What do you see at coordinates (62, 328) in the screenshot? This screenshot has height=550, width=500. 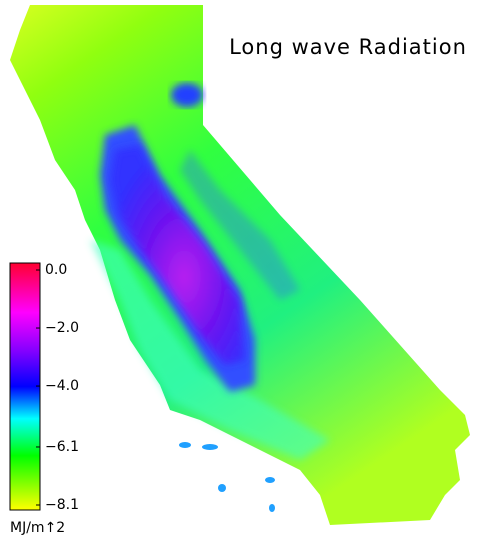 I see `colorbar-tick-label: −2.0` at bounding box center [62, 328].